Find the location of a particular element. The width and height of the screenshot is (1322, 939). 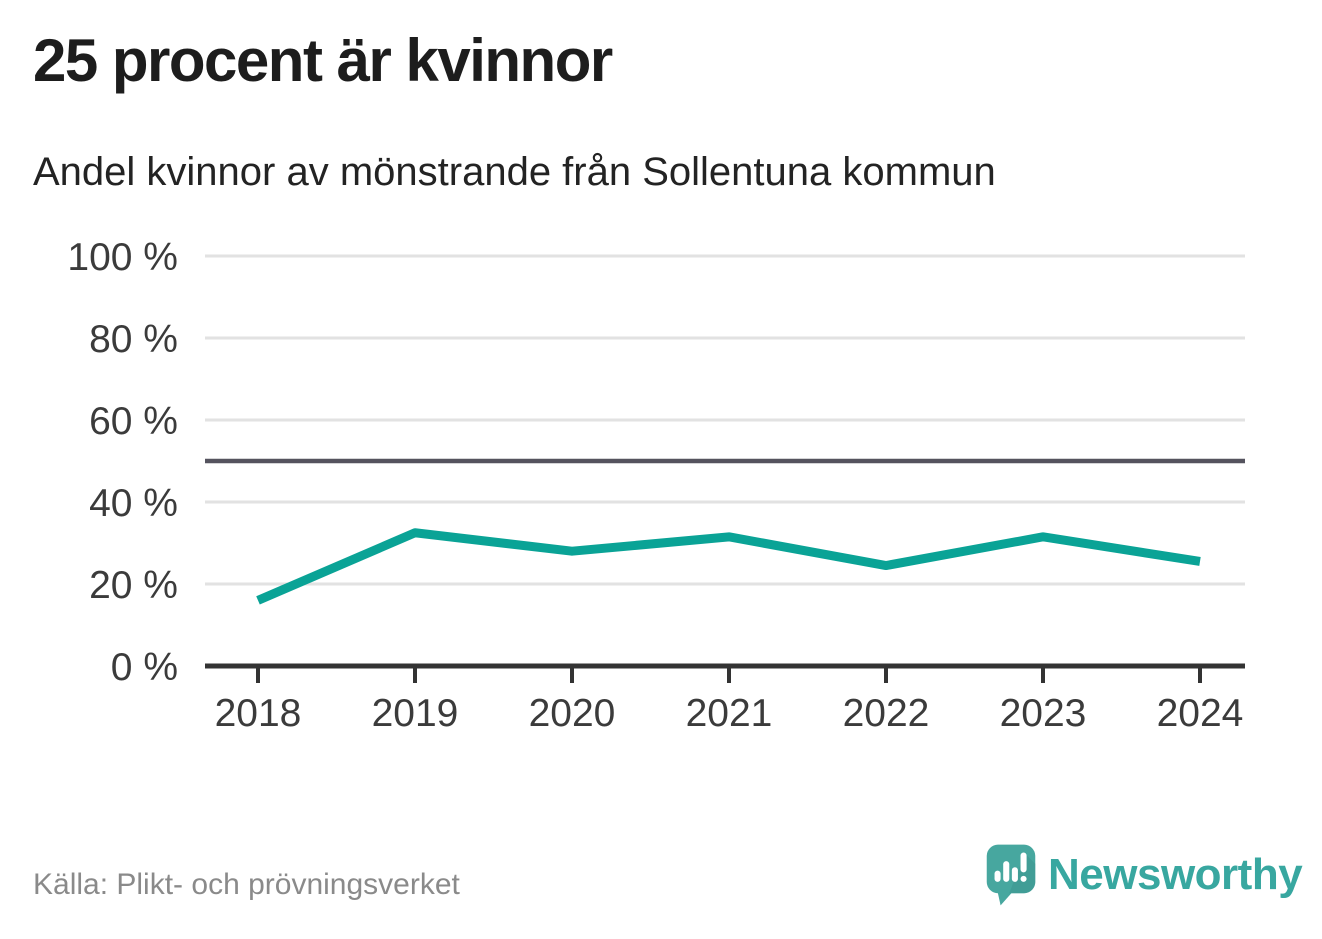

logo-exclamation-dot is located at coordinates (1023, 878).